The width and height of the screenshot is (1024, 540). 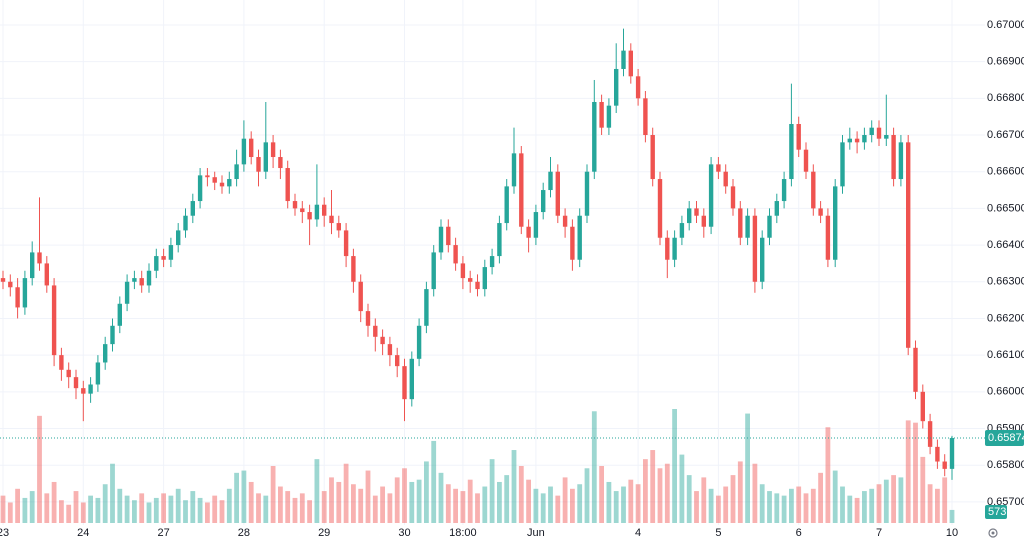 What do you see at coordinates (1005, 465) in the screenshot?
I see `y-tick-label: 0.65800` at bounding box center [1005, 465].